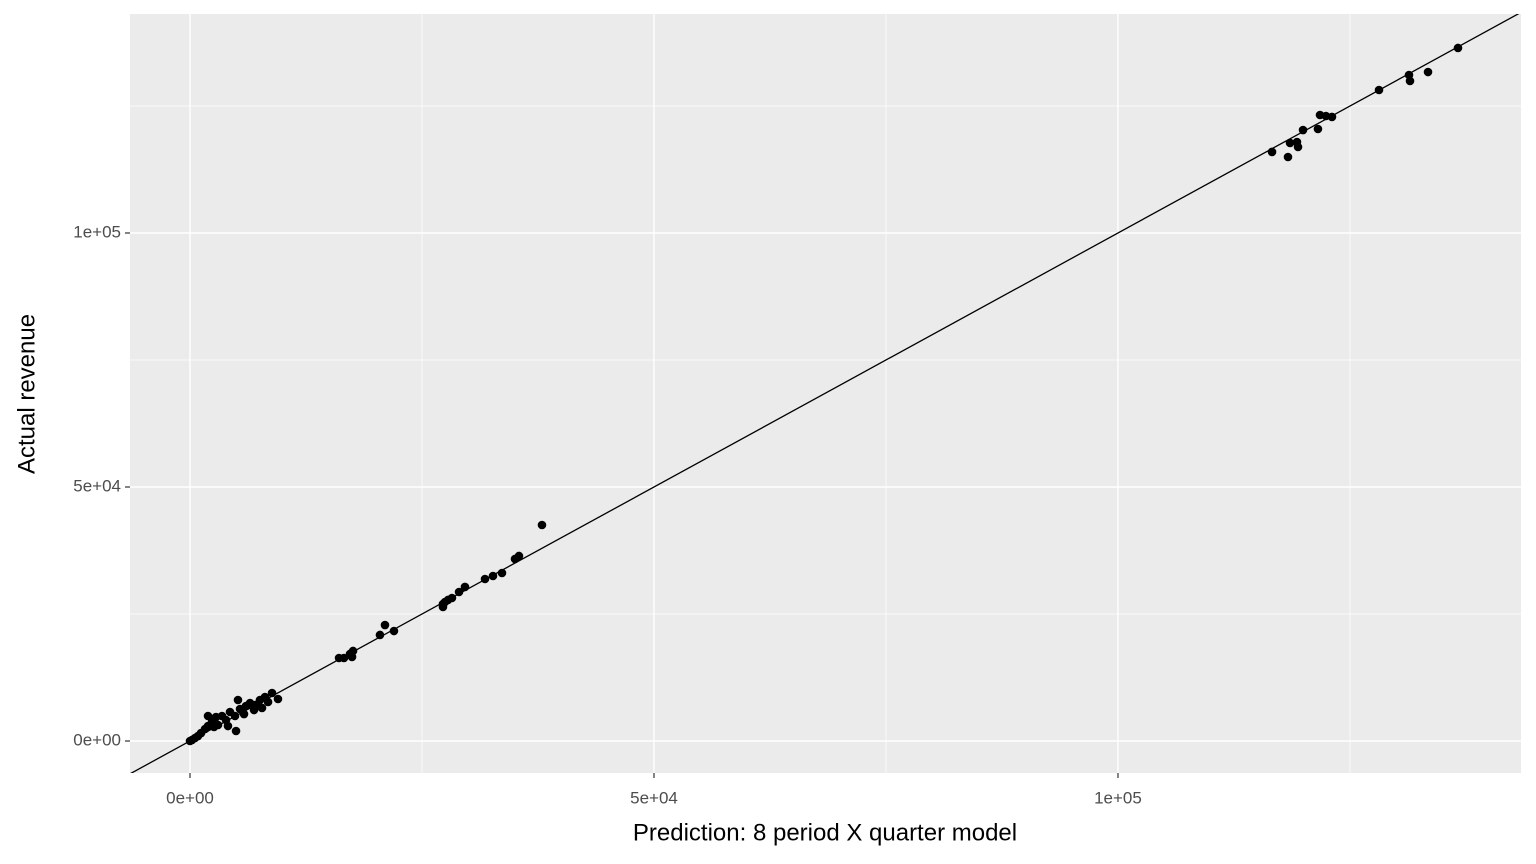 This screenshot has height=864, width=1536. I want to click on y-tick-label: 1e+05, so click(97, 231).